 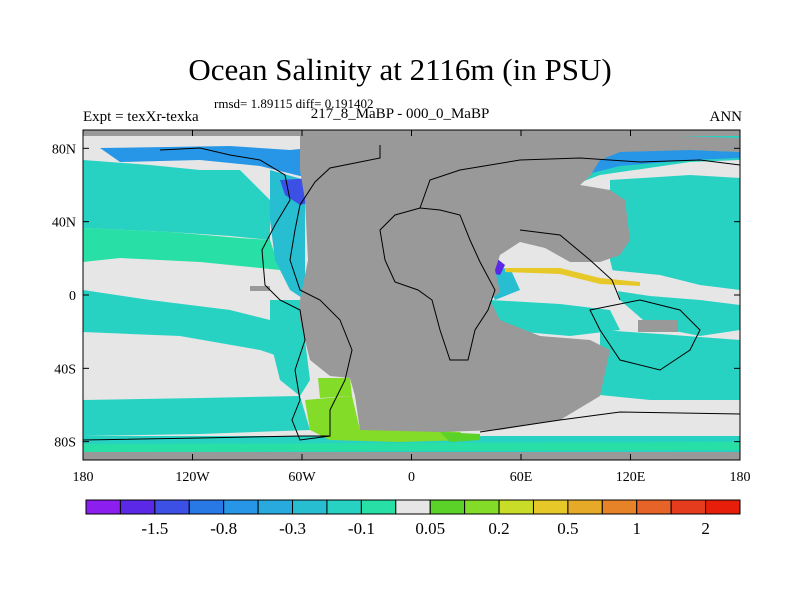 I want to click on colorbar-label: -0.3, so click(x=292, y=528).